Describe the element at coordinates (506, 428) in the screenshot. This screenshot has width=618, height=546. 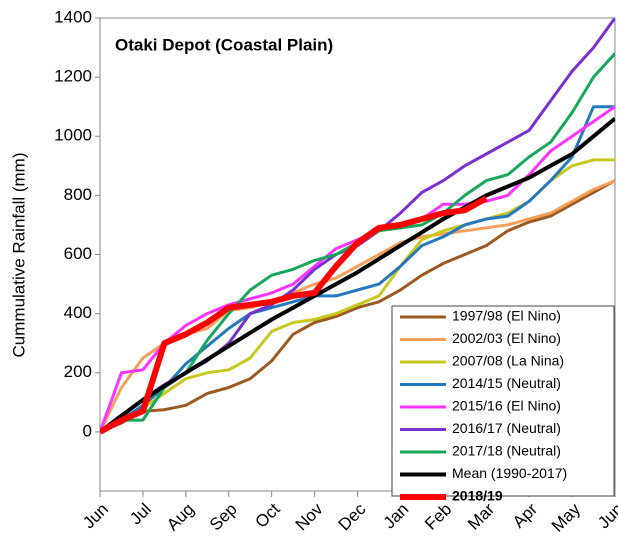
I see `legend-label: 2016/17 (Neutral)` at that location.